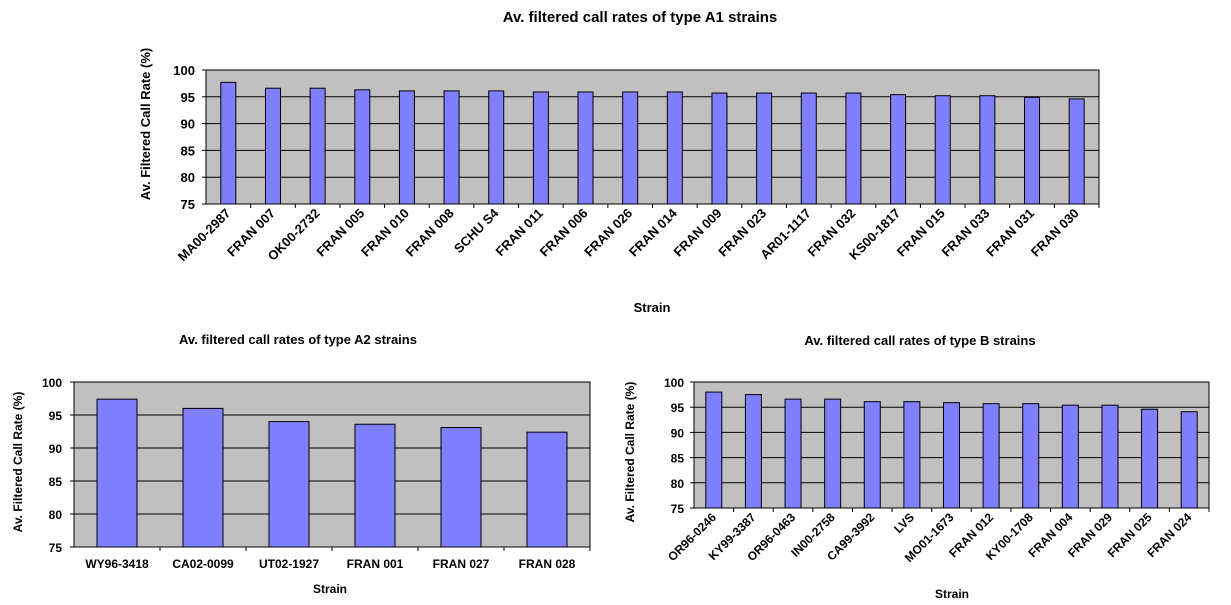 The height and width of the screenshot is (605, 1231). I want to click on chart-a2-frame, so click(332, 464).